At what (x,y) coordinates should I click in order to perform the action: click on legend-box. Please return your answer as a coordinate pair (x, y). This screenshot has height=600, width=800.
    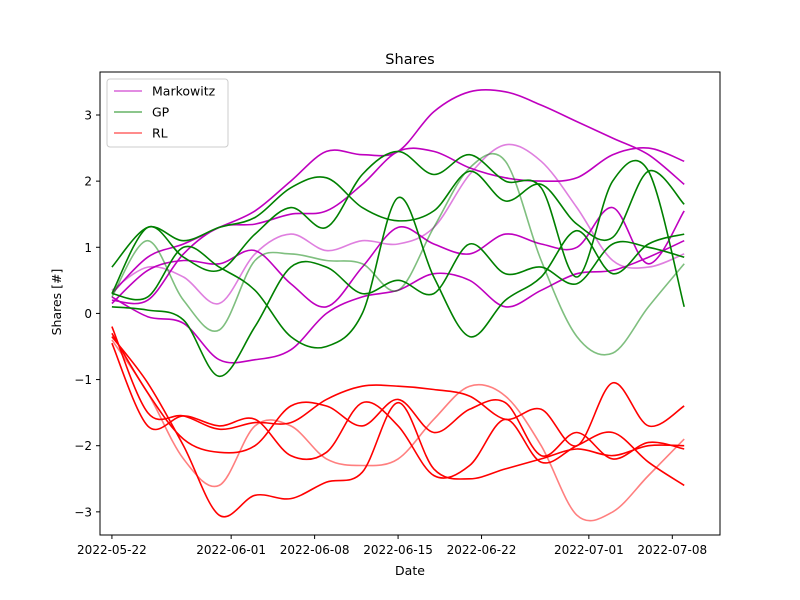
    Looking at the image, I should click on (167, 113).